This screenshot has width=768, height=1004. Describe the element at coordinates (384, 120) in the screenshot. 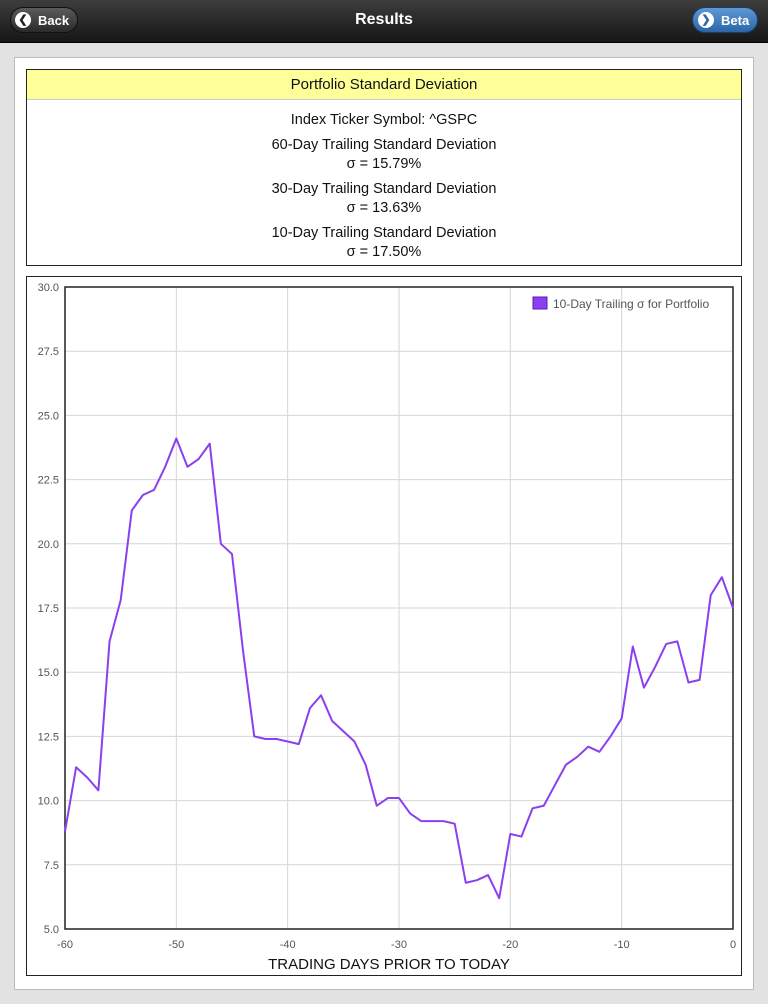

I see `ticker-line: Index Ticker Symbol: ^GSPC` at that location.